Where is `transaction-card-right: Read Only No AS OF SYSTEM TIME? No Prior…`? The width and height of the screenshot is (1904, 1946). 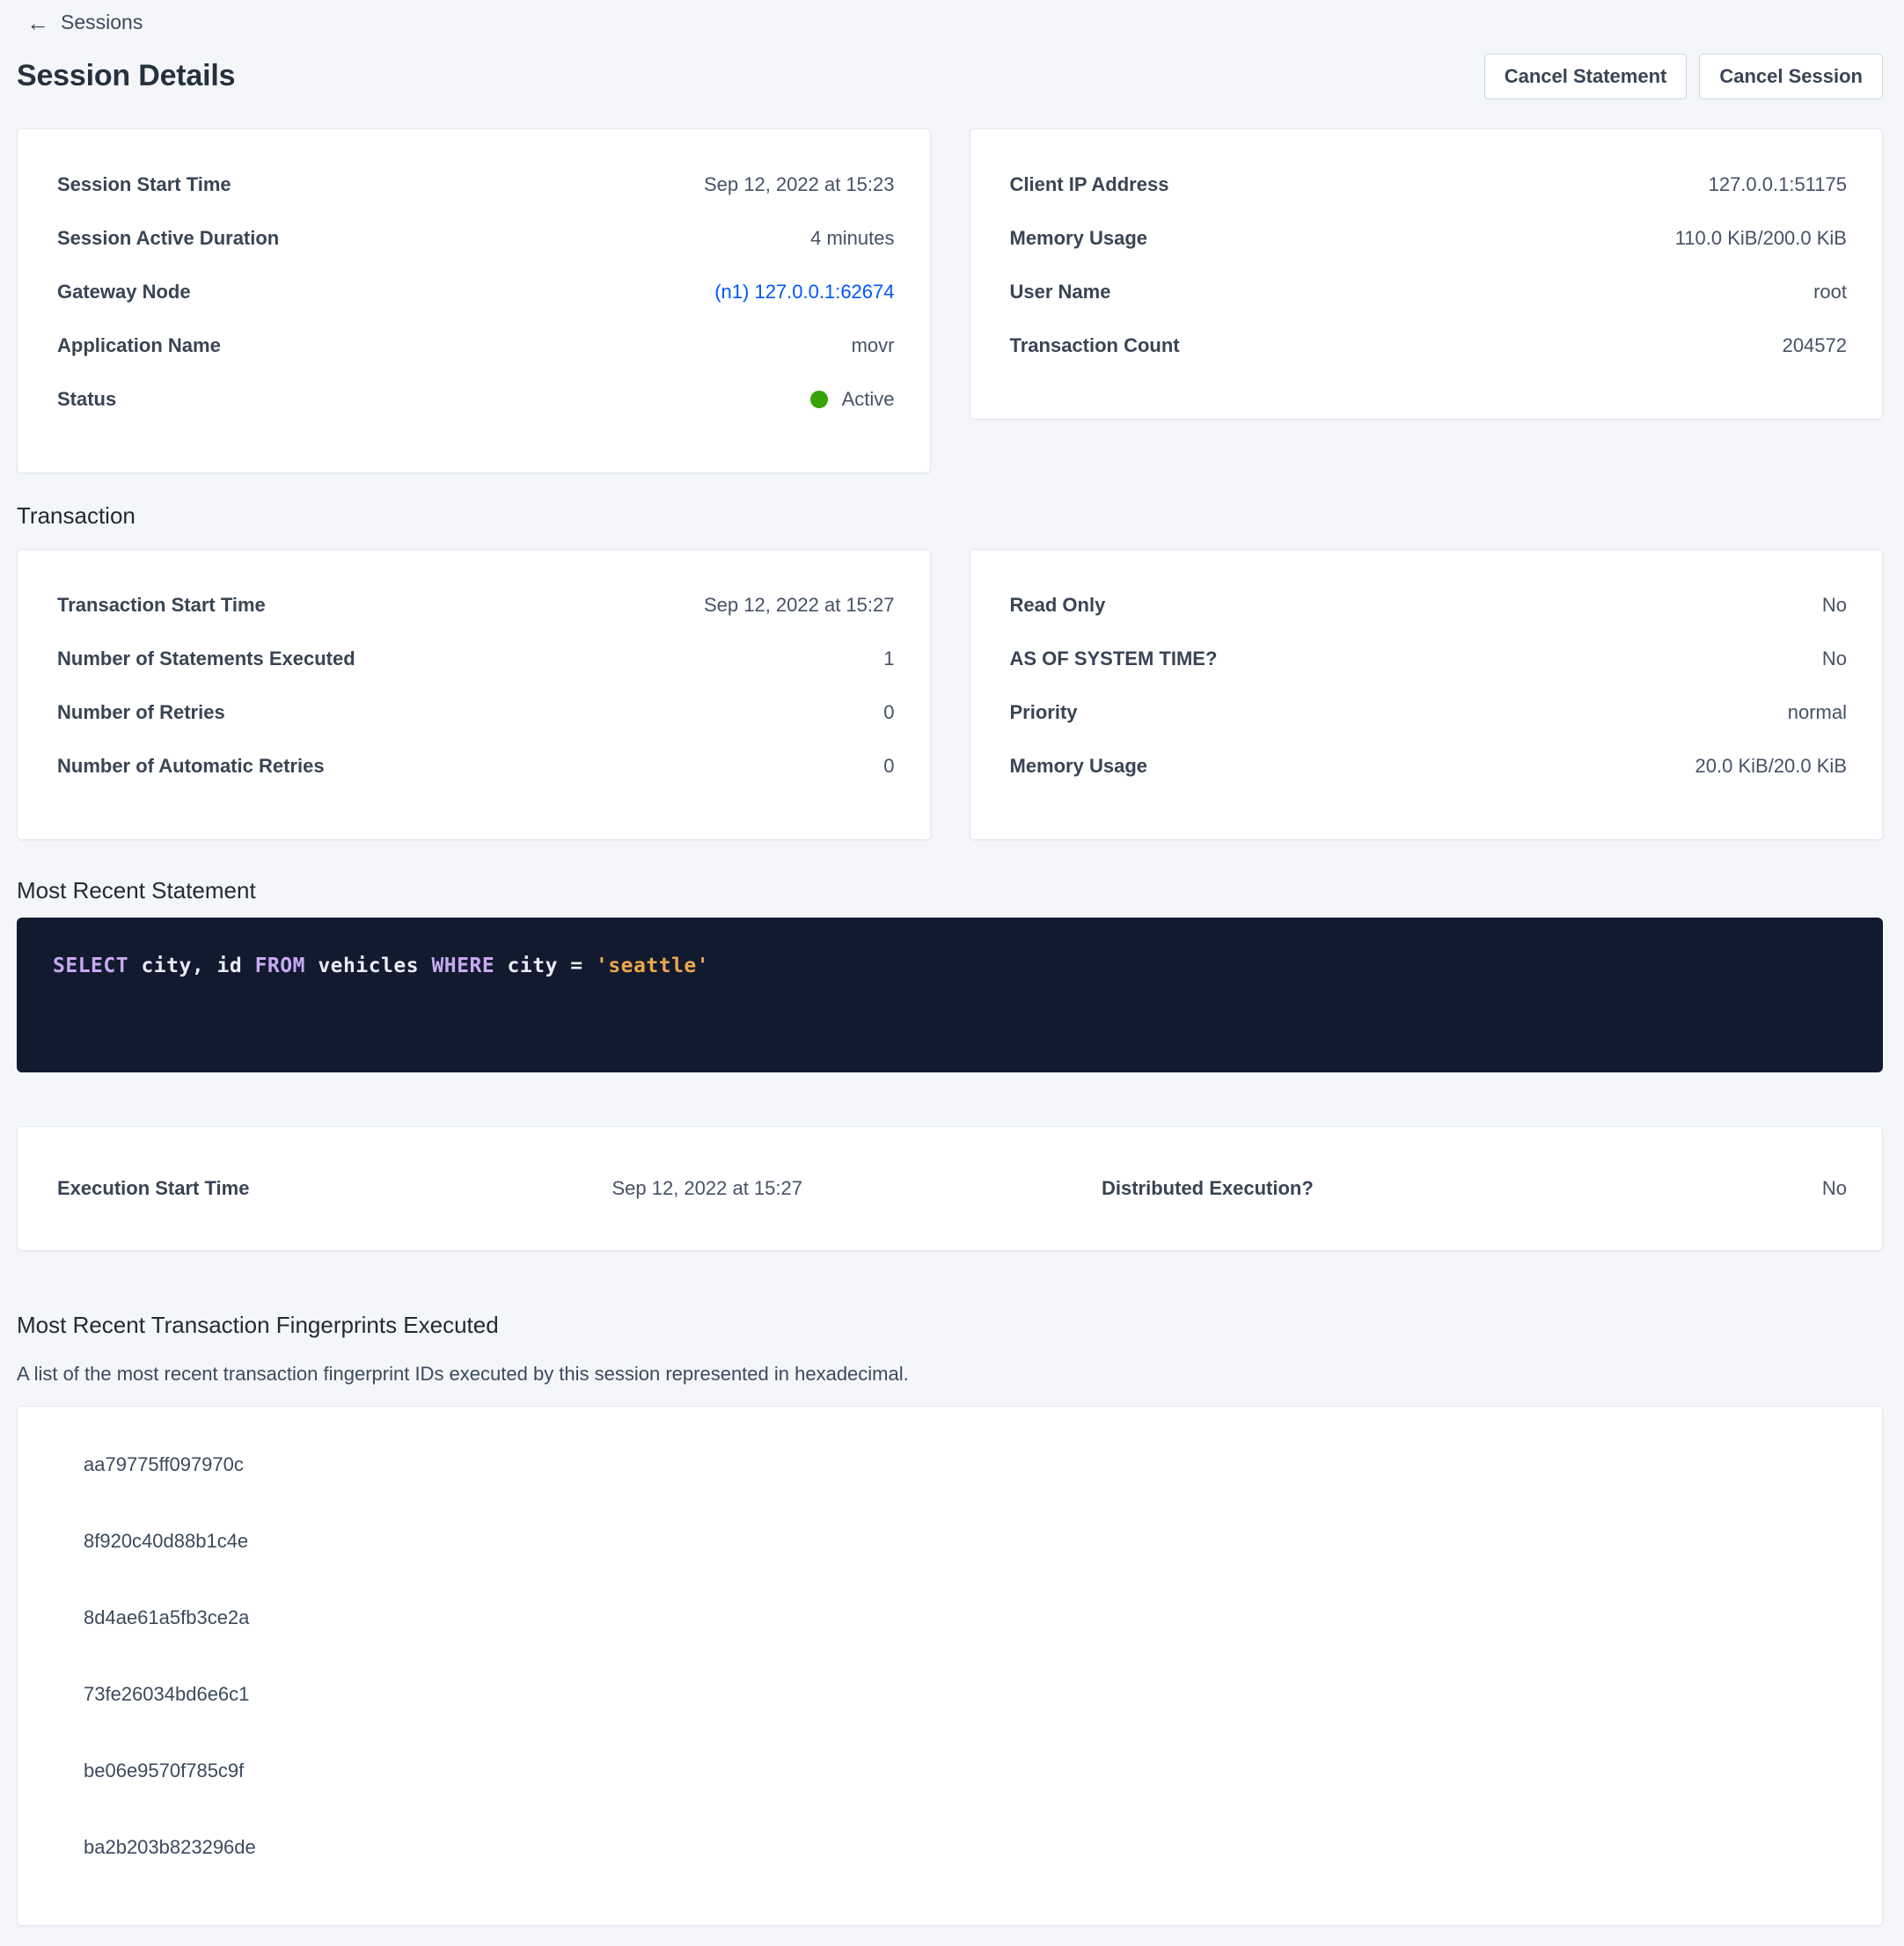 transaction-card-right: Read Only No AS OF SYSTEM TIME? No Prior… is located at coordinates (1426, 694).